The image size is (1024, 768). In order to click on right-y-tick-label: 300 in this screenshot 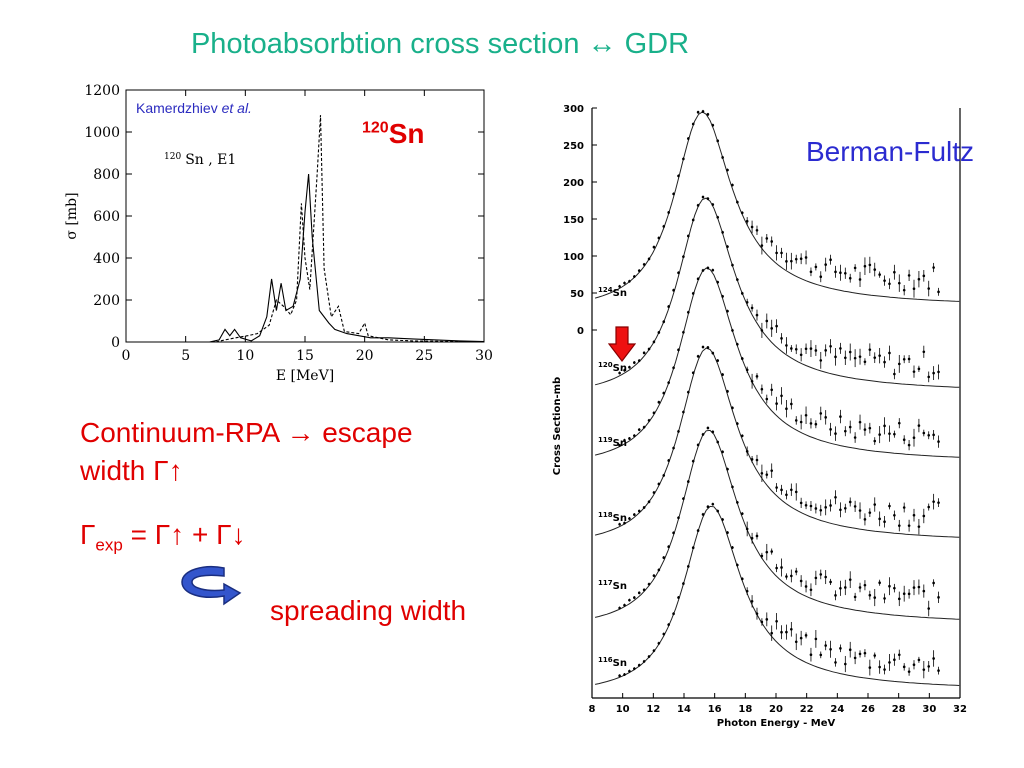, I will do `click(573, 109)`.